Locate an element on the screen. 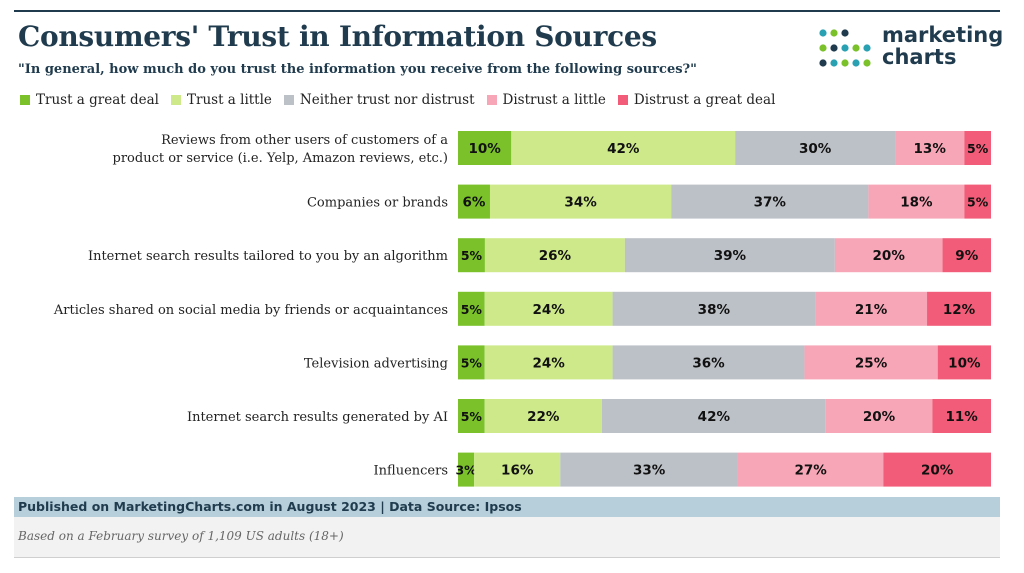 Image resolution: width=1024 pixels, height=573 pixels. legend-item: Trust a great deal is located at coordinates (89, 100).